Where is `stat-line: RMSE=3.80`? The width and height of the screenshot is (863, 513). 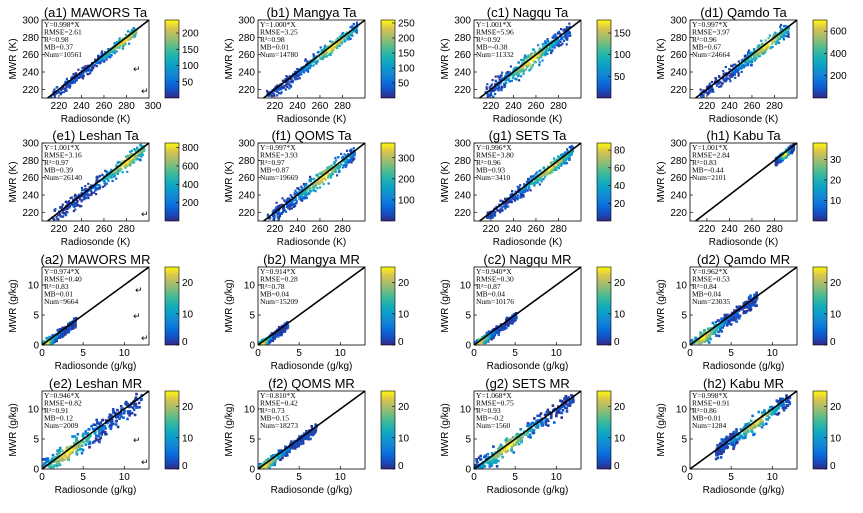
stat-line: RMSE=3.80 is located at coordinates (495, 155).